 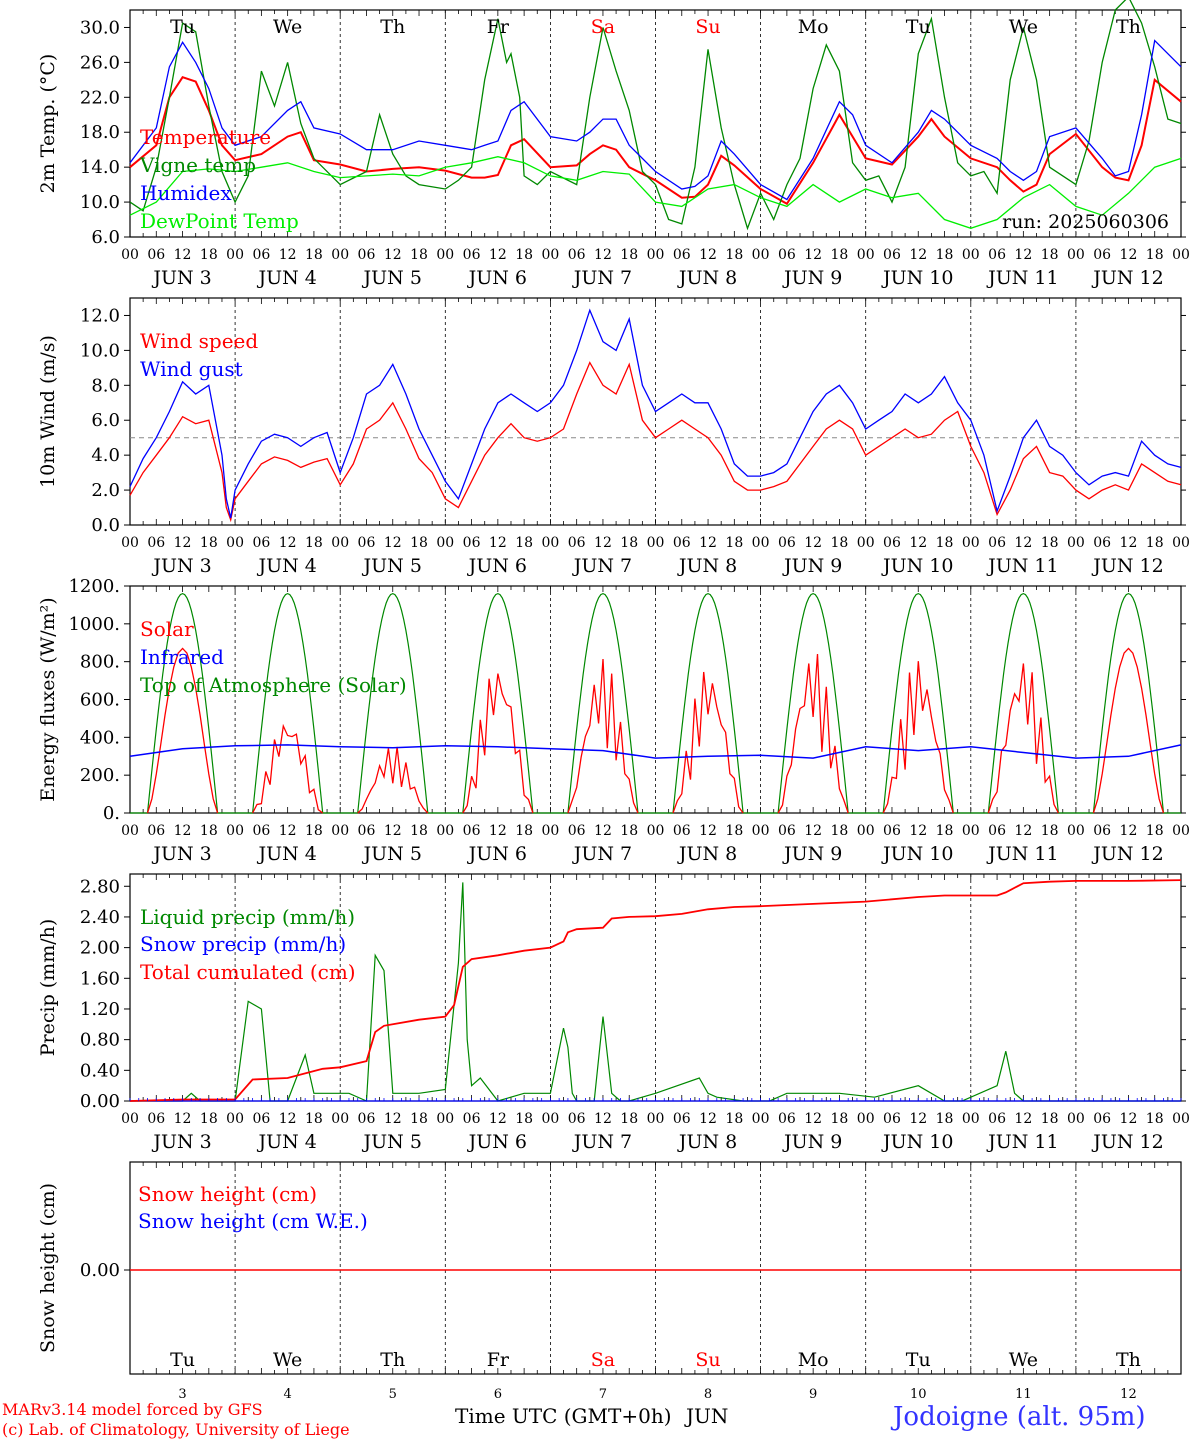 I want to click on credit-model: MARv3.14 model forced by GFS, so click(x=132, y=1409).